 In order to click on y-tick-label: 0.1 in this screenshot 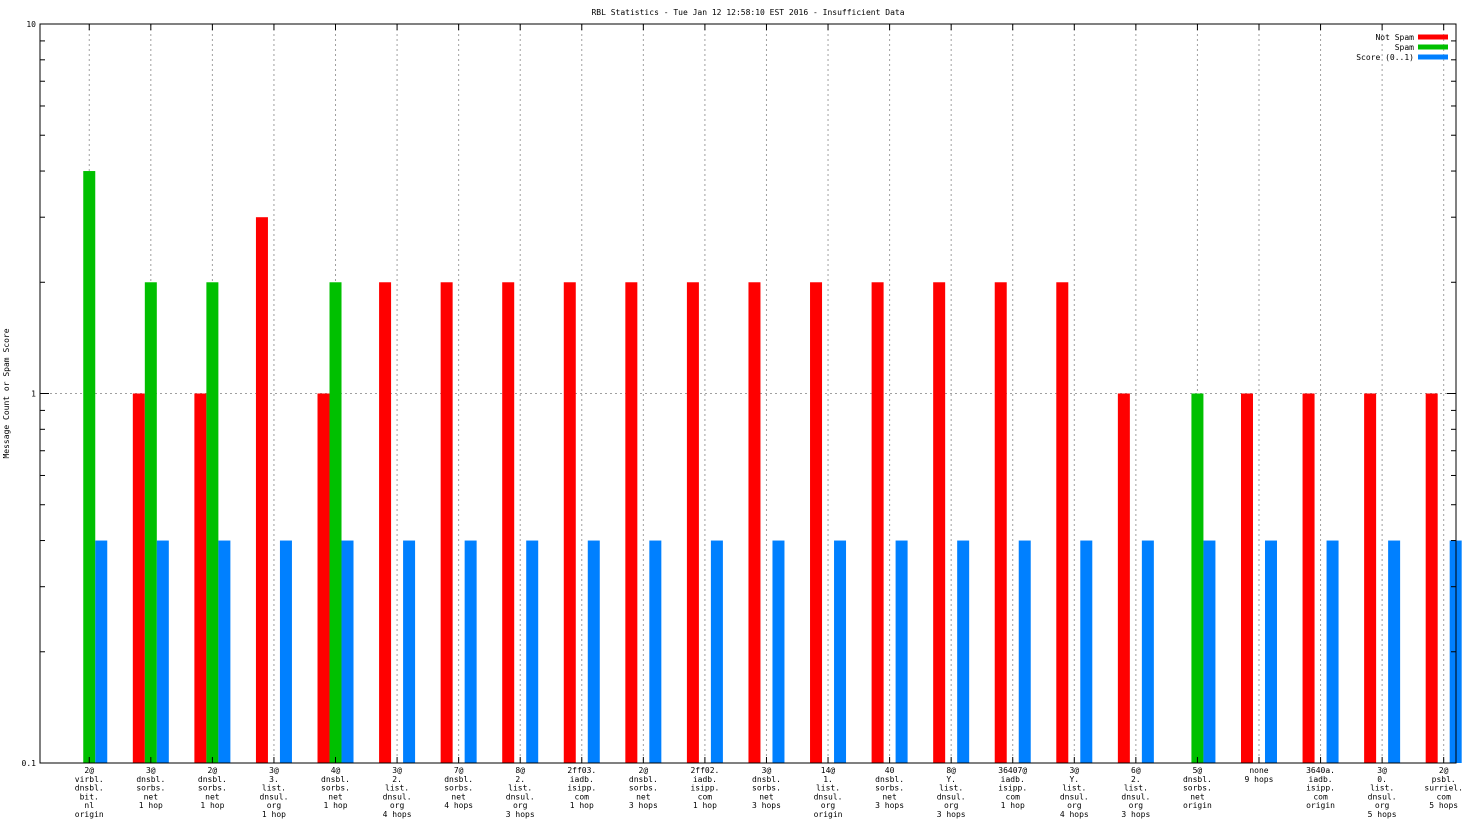, I will do `click(29, 763)`.